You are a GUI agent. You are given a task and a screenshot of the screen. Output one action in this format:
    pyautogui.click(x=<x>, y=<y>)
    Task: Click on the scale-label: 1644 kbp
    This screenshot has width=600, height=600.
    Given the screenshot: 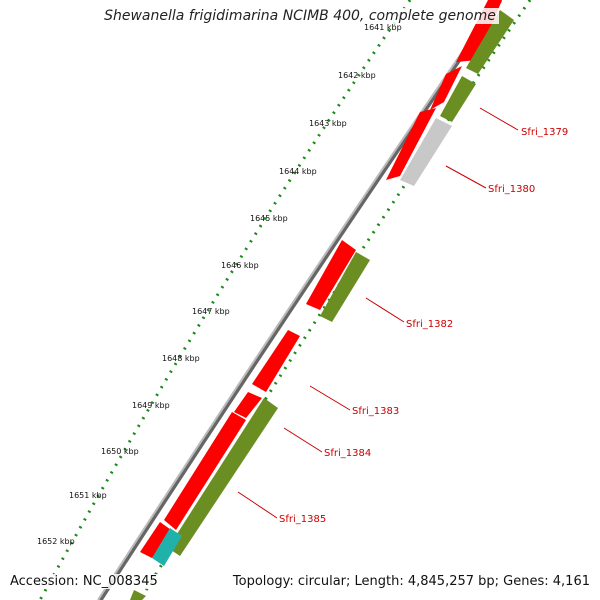 What is the action you would take?
    pyautogui.click(x=298, y=171)
    